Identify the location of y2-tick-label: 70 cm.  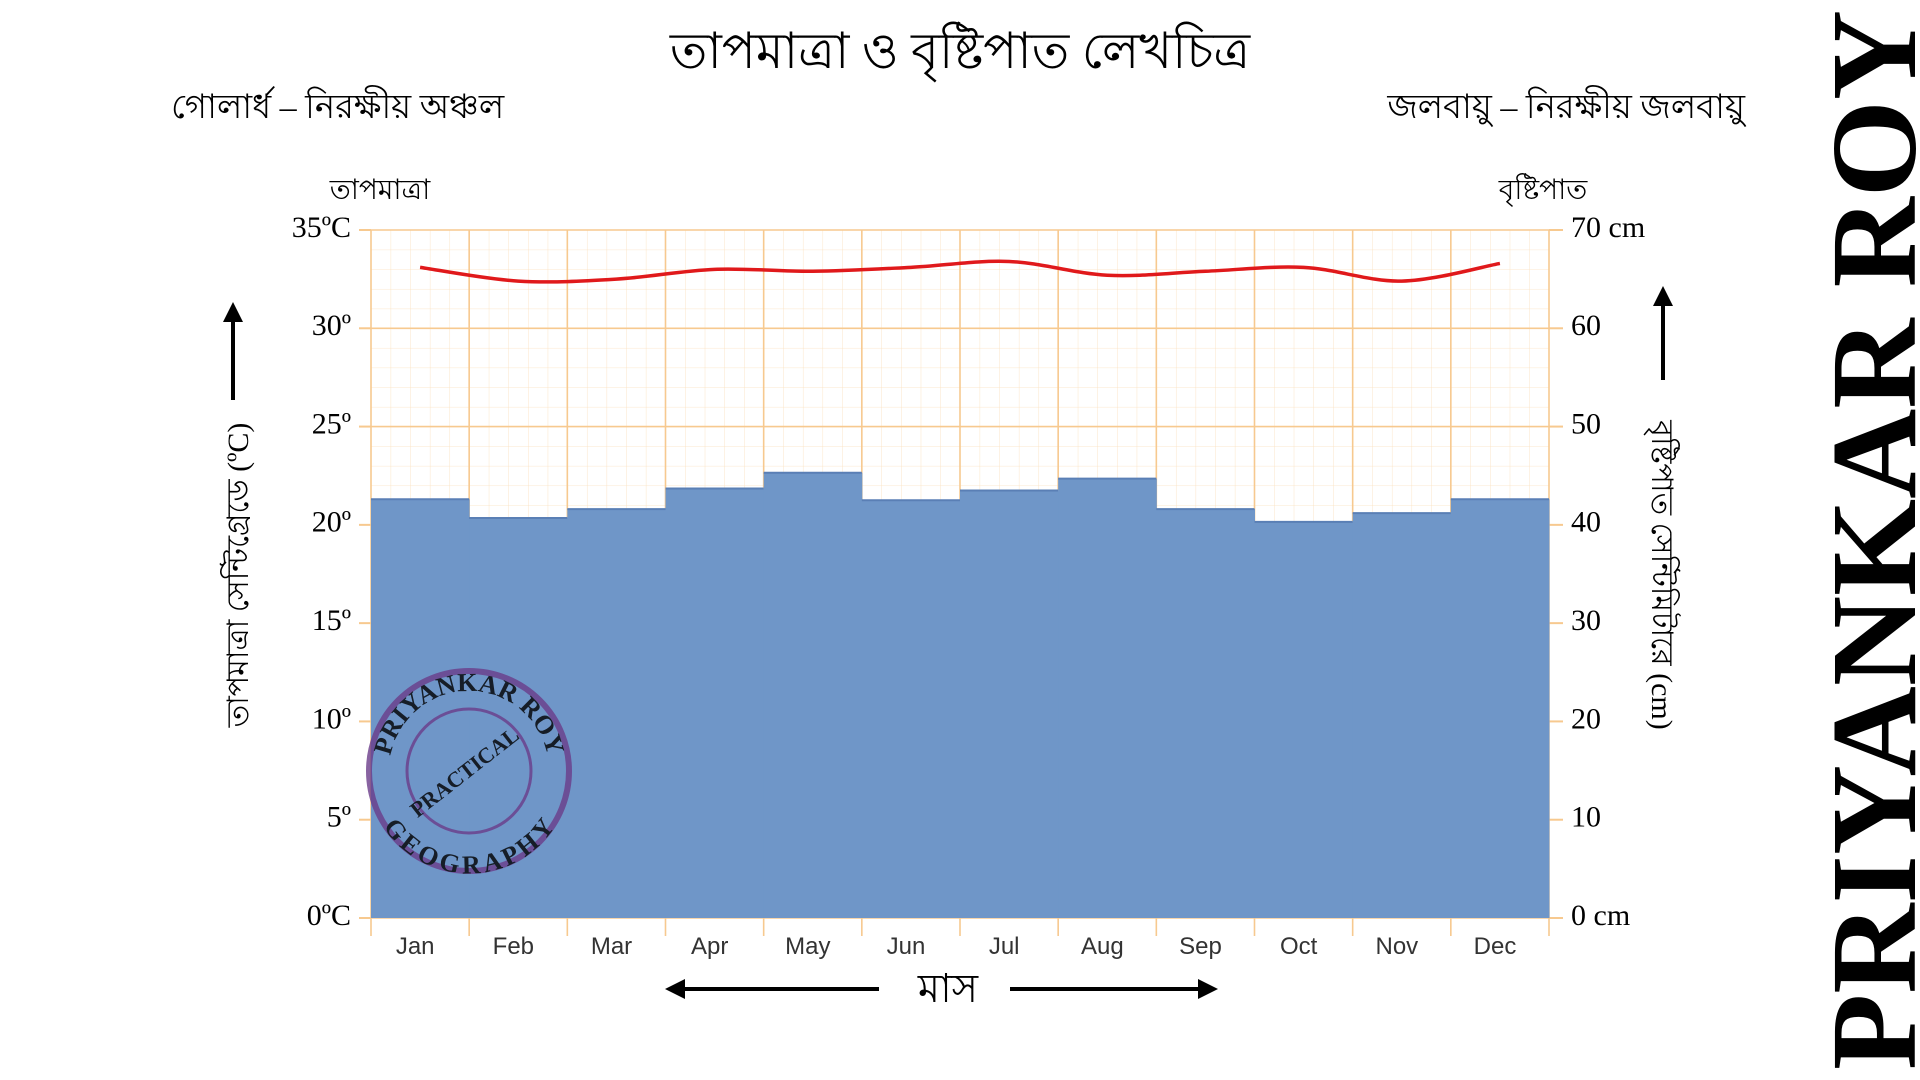
(1608, 227).